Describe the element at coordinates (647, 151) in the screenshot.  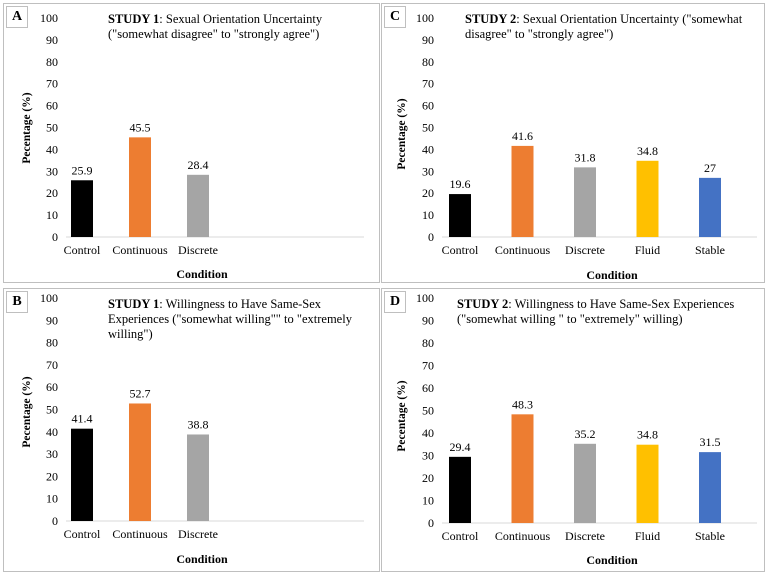
I see `data-label: 34.8` at that location.